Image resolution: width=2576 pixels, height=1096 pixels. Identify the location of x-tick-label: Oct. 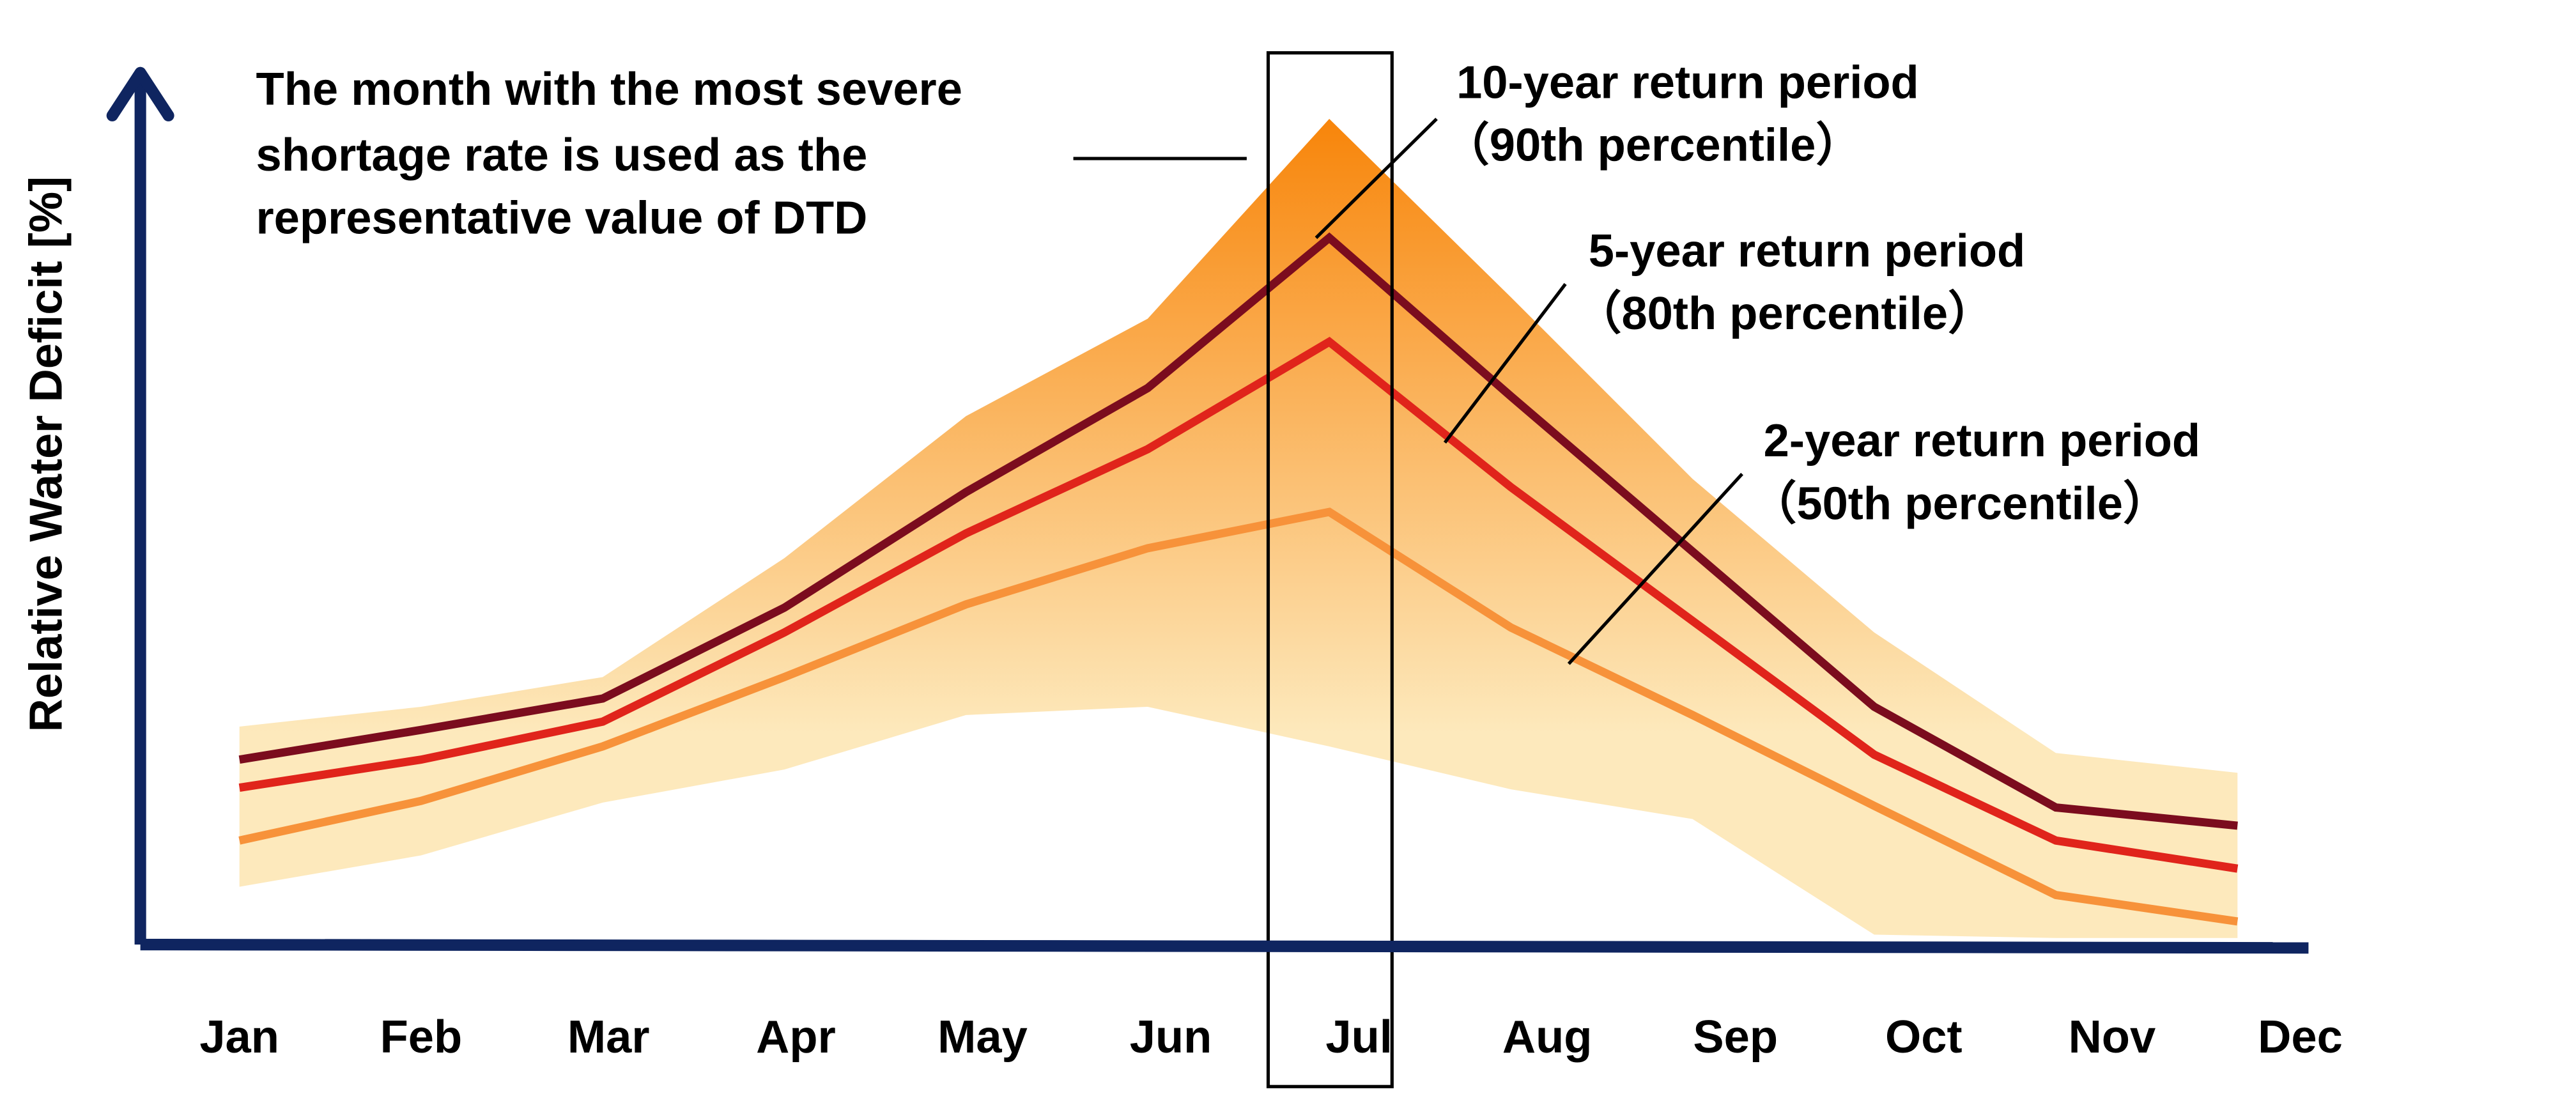
(1924, 1037).